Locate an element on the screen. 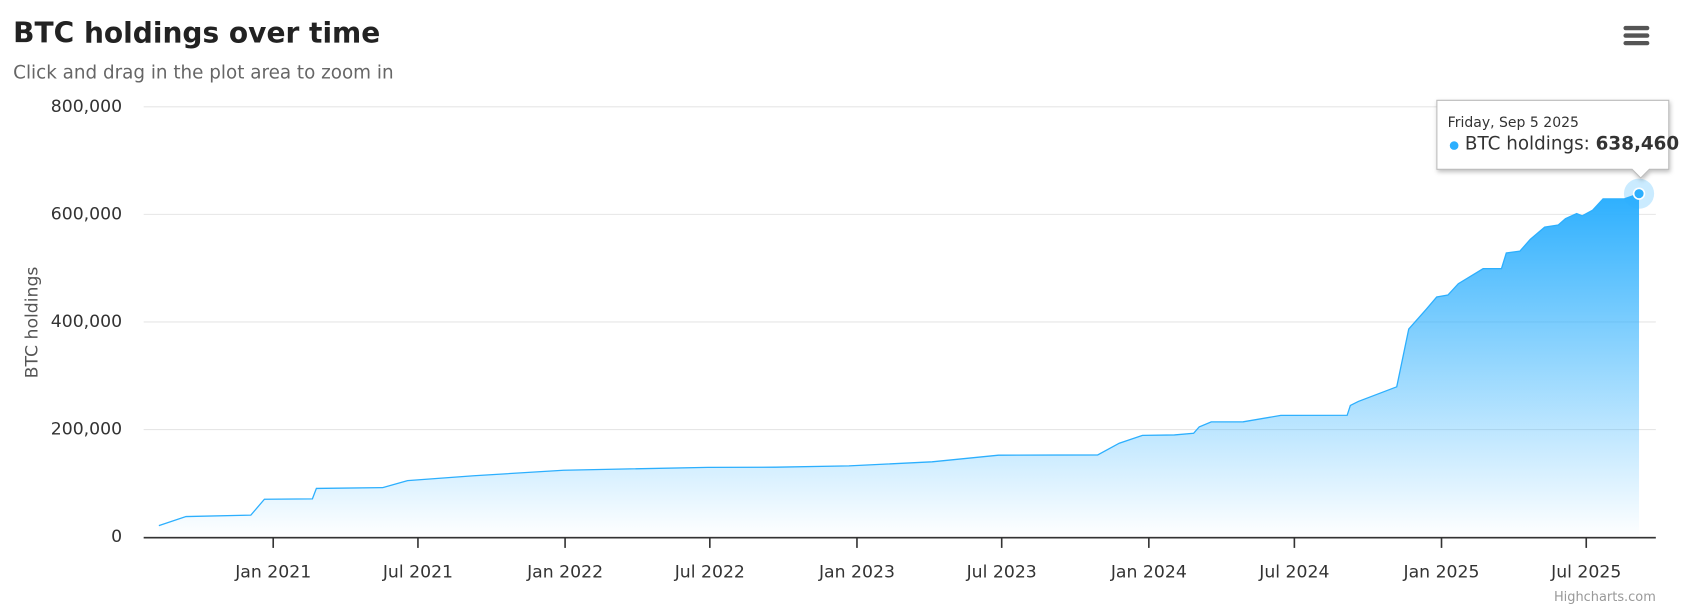  x-tick-label: Jul 2022 is located at coordinates (709, 573).